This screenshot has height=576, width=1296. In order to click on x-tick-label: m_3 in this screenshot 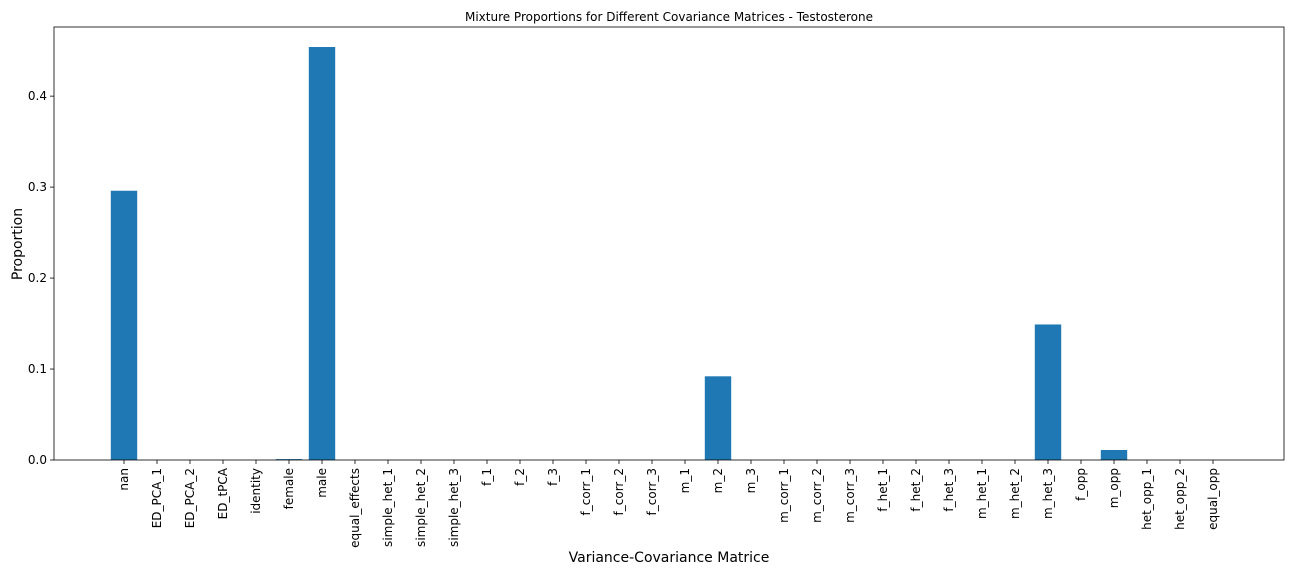, I will do `click(751, 480)`.